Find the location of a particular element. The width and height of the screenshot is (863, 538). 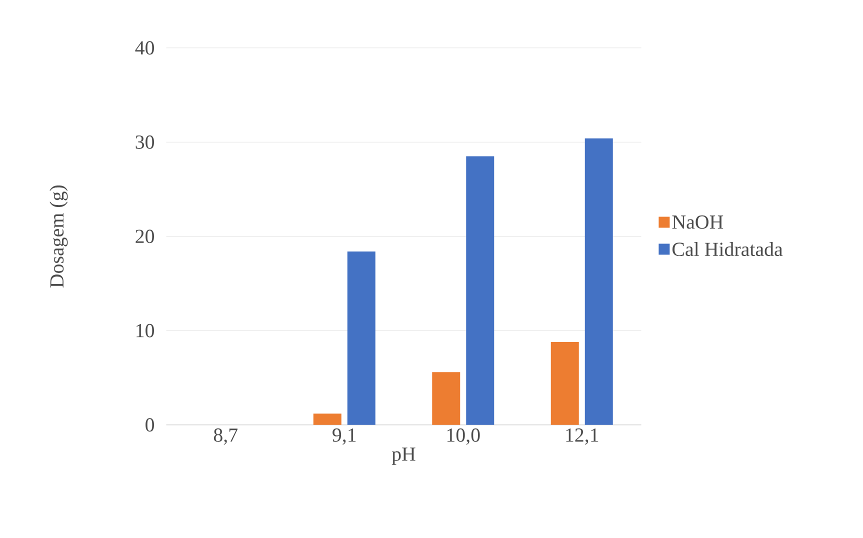

x-tick-label: 9,1 is located at coordinates (344, 436).